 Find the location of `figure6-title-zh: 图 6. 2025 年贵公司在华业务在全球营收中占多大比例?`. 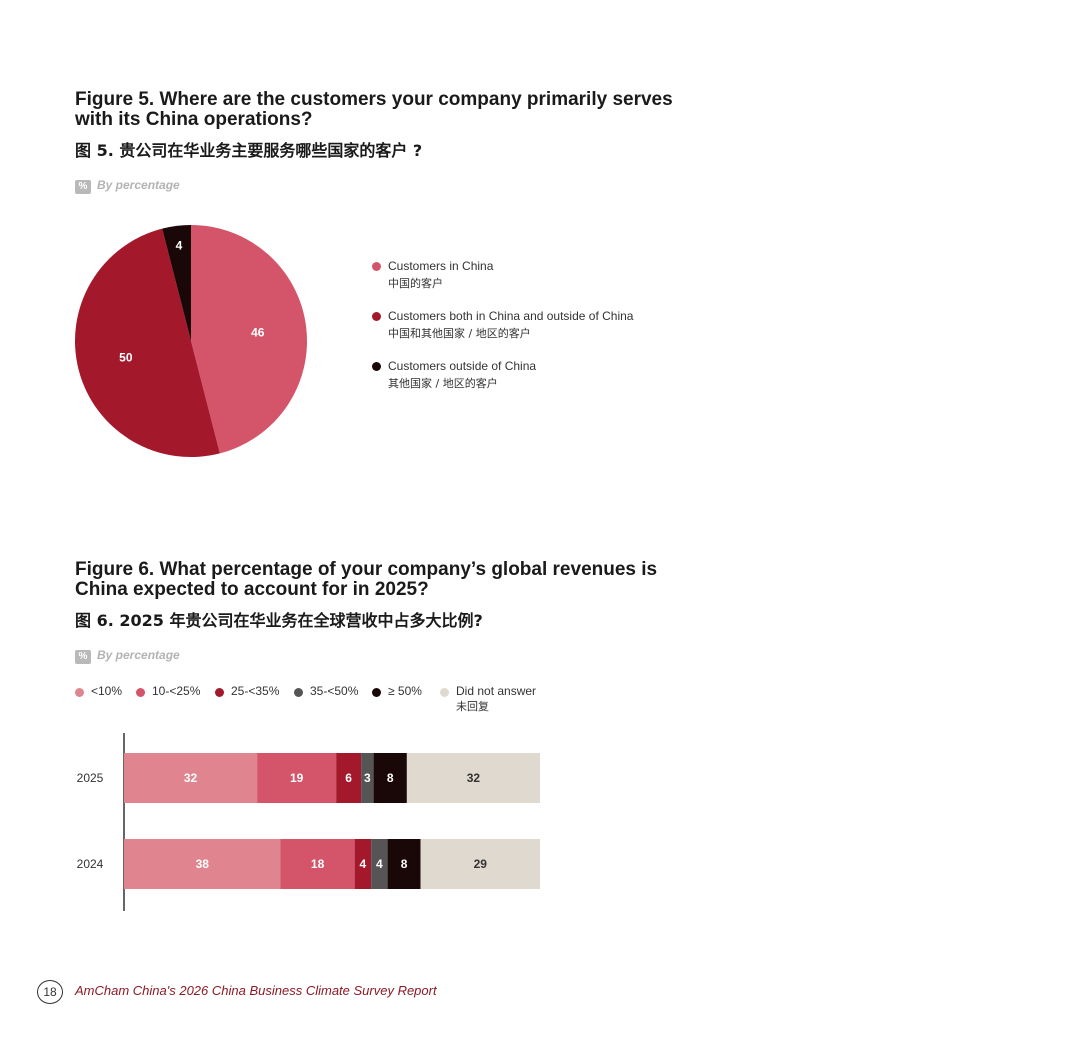

figure6-title-zh: 图 6. 2025 年贵公司在华业务在全球营收中占多大比例? is located at coordinates (279, 620).